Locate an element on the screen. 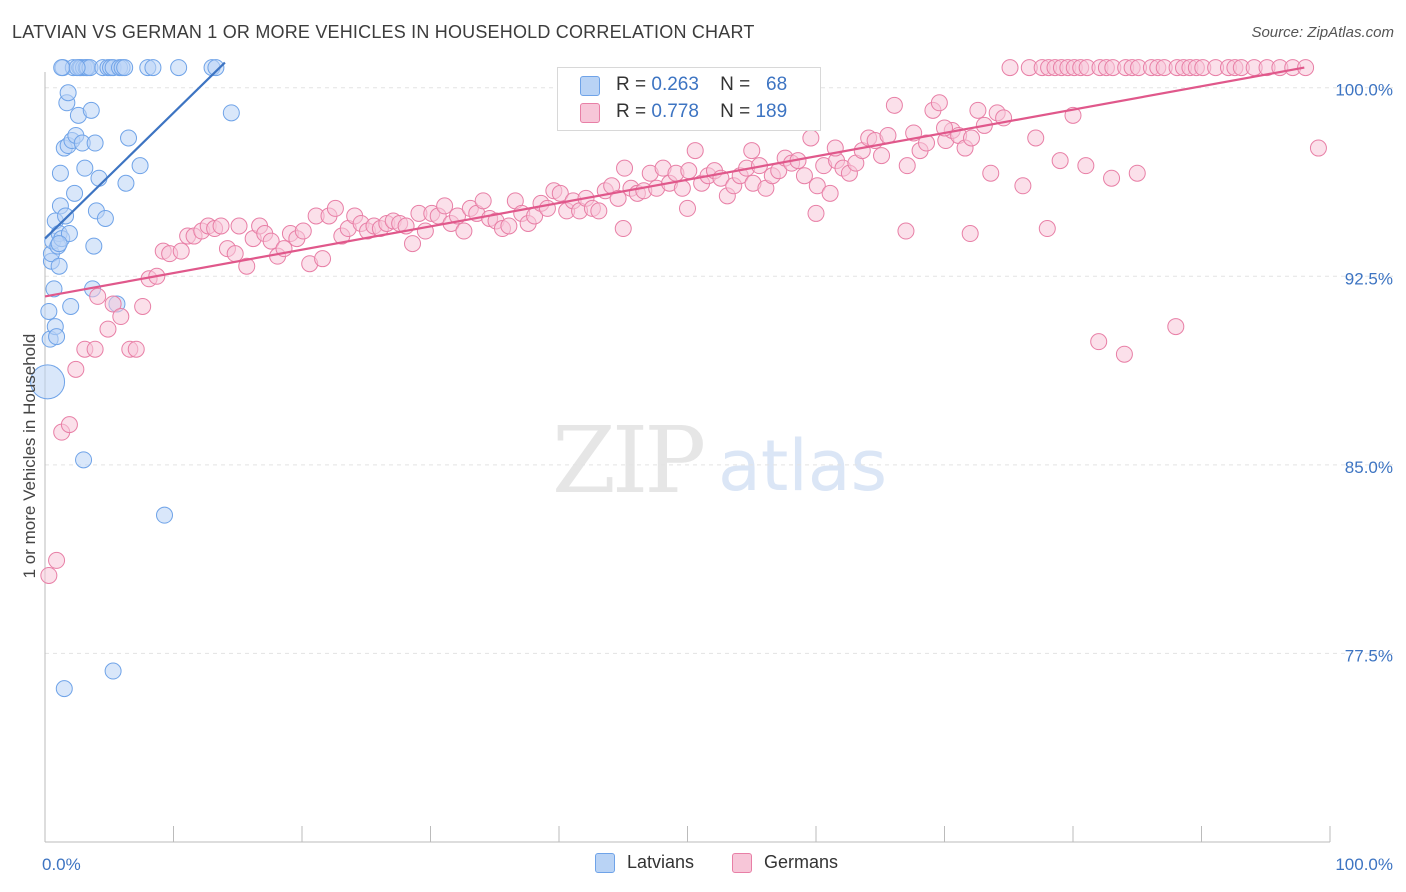 This screenshot has height=892, width=1406. y-axis-label: 1 or more Vehicles in Household is located at coordinates (29, 456).